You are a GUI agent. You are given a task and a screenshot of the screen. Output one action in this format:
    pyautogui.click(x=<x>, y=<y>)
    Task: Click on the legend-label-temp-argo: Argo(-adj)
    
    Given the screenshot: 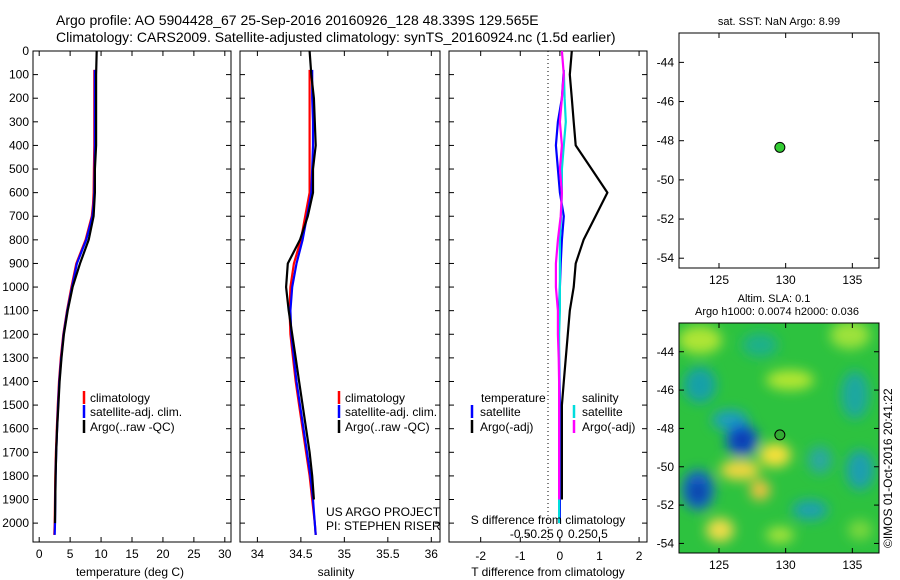 What is the action you would take?
    pyautogui.click(x=506, y=427)
    